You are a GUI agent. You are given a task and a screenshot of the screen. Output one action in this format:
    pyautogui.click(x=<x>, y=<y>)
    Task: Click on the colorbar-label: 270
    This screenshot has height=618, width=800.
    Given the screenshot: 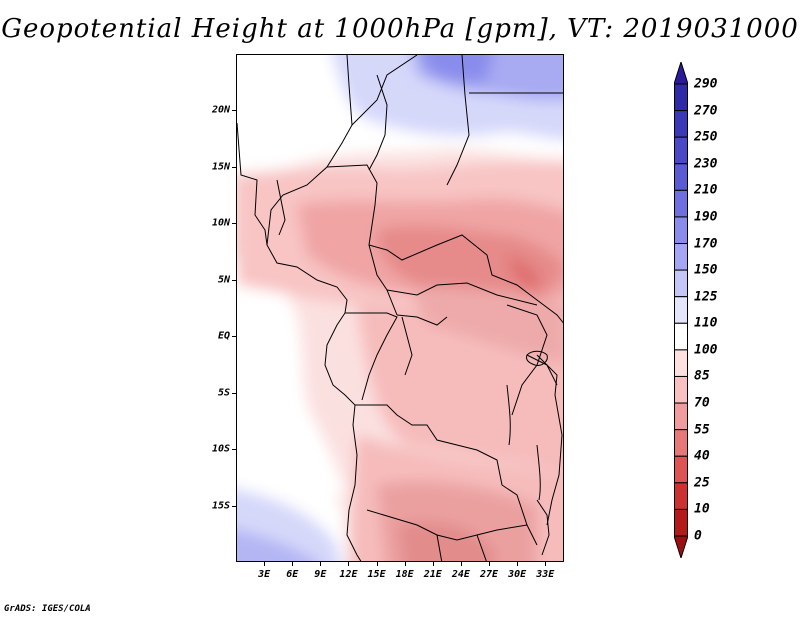 What is the action you would take?
    pyautogui.click(x=706, y=111)
    